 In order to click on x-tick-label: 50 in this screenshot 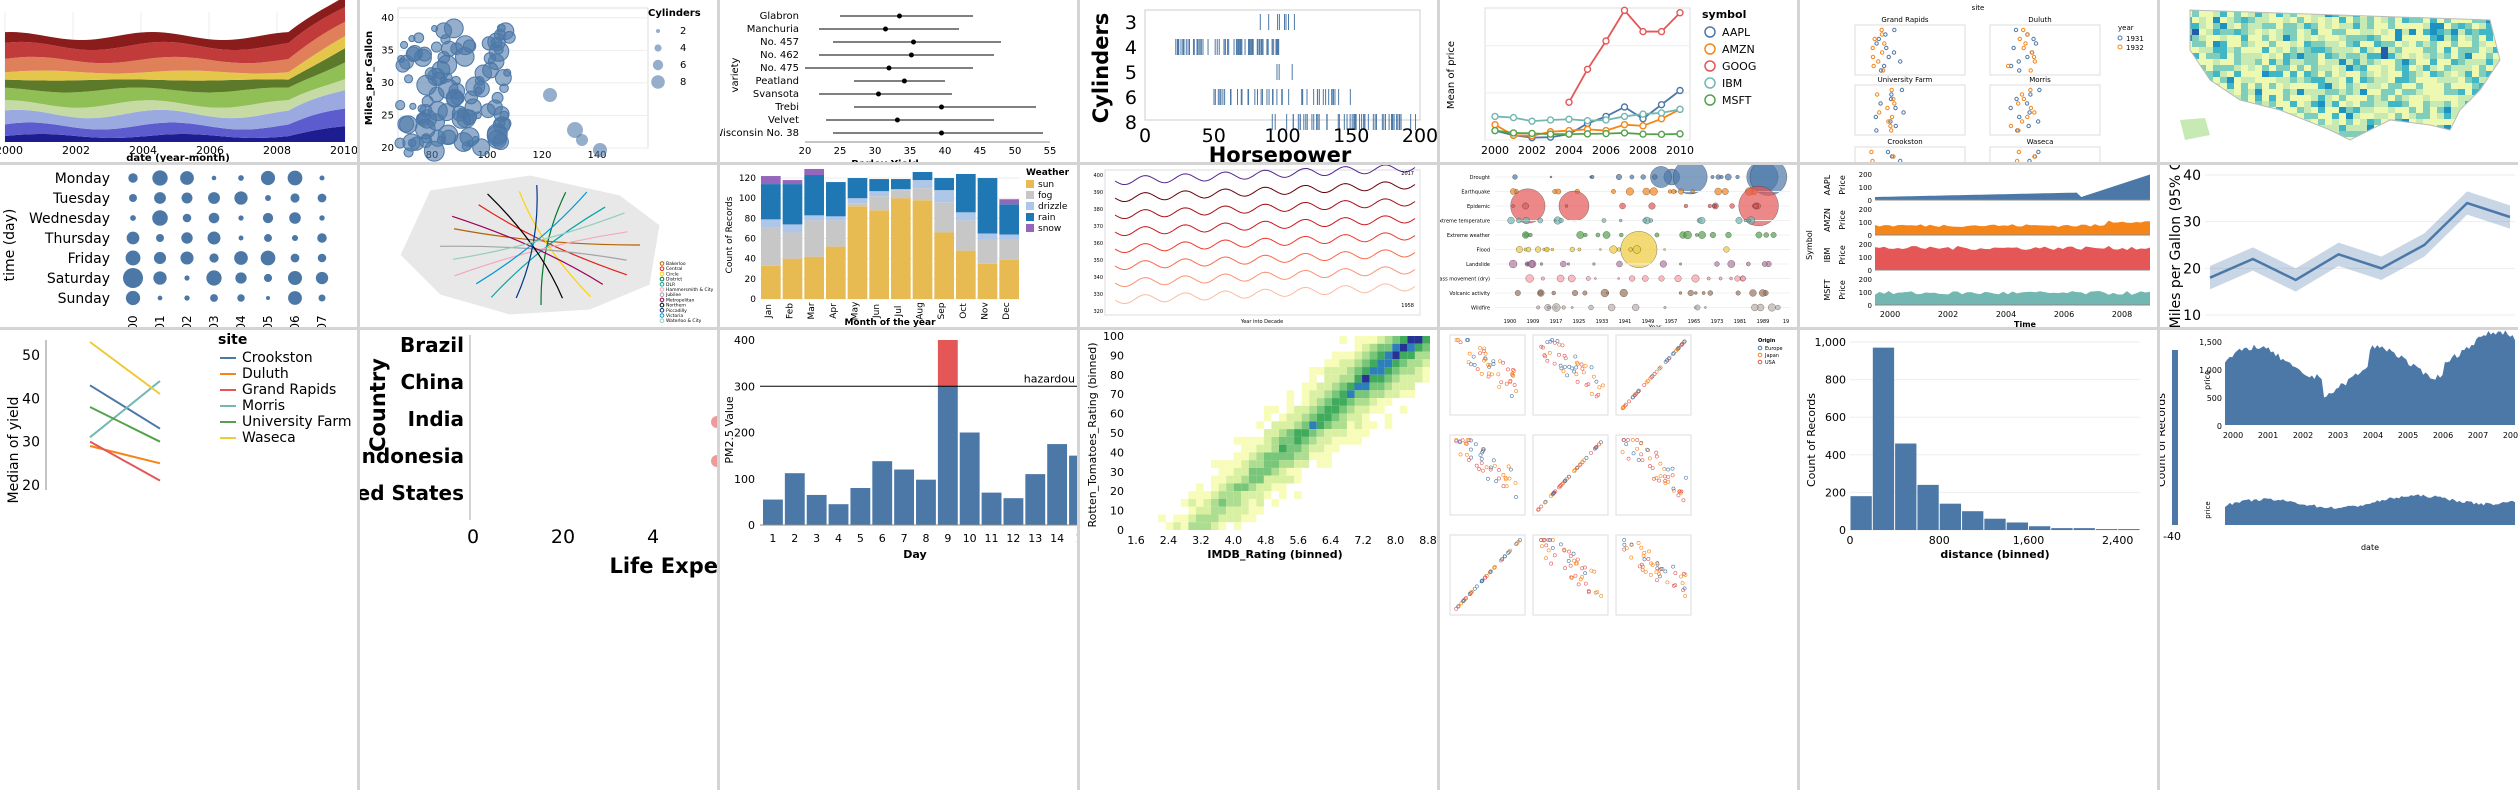, I will do `click(1015, 151)`.